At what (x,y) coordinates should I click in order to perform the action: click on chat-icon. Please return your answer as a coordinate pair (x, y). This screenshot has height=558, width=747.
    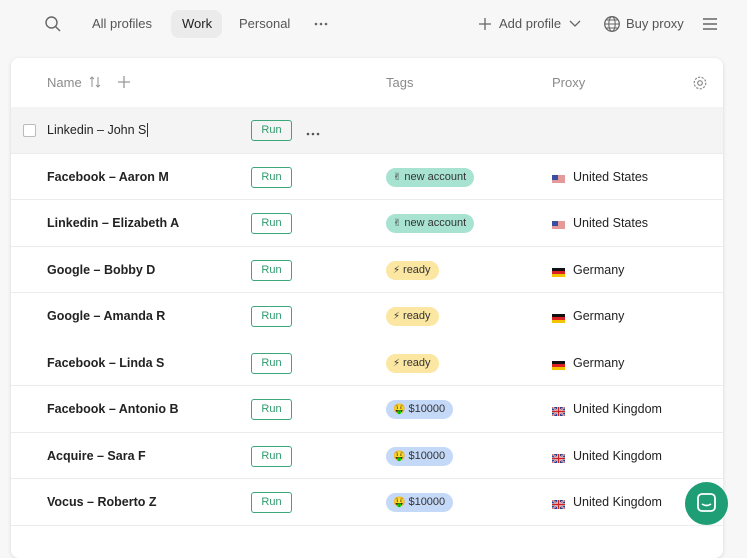
    Looking at the image, I should click on (706, 502).